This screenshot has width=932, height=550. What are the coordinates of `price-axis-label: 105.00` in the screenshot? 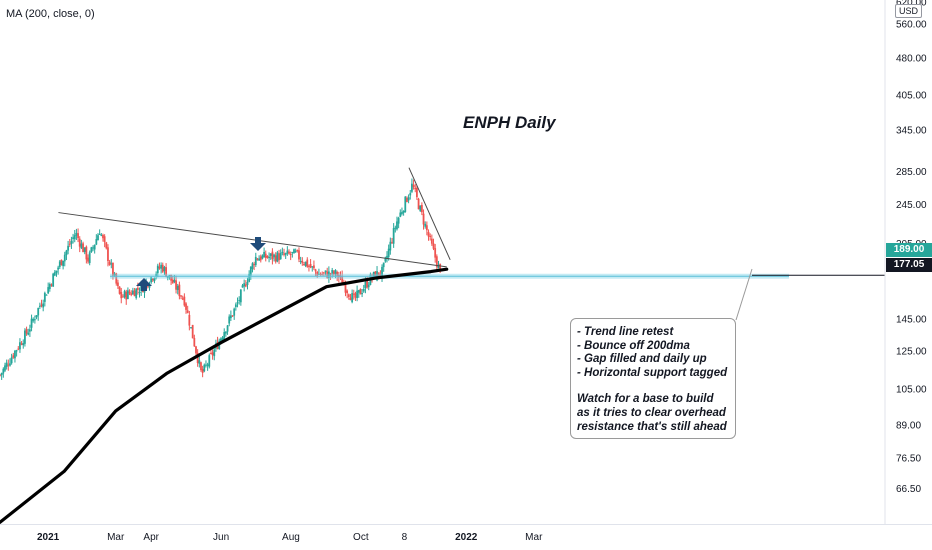 It's located at (911, 390).